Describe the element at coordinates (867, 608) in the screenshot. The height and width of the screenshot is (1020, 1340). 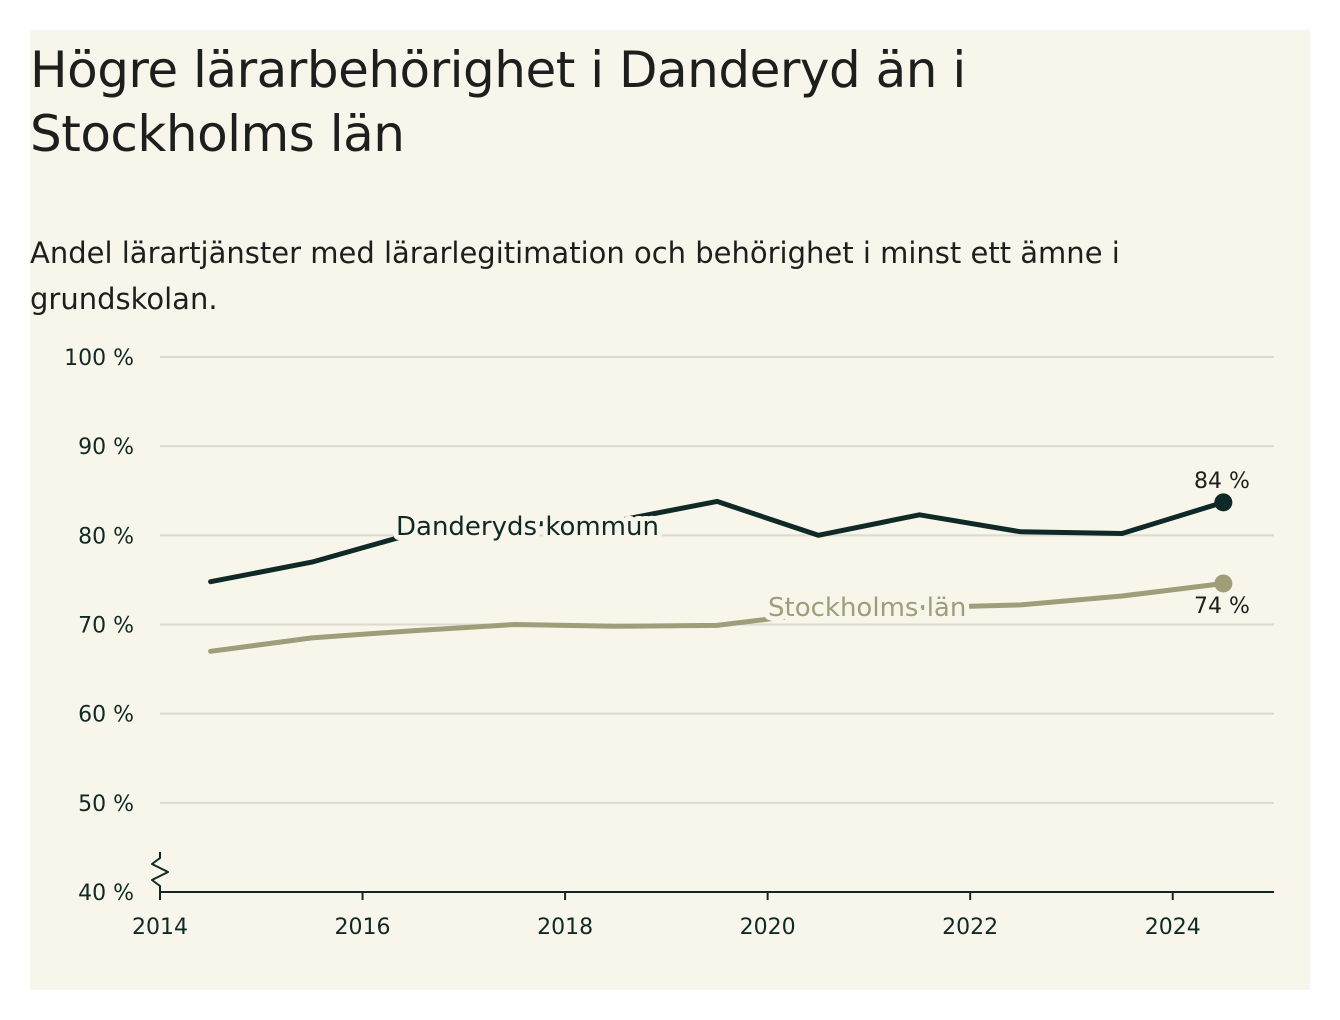
I see `series-label-stockholm: Stockholms län` at that location.